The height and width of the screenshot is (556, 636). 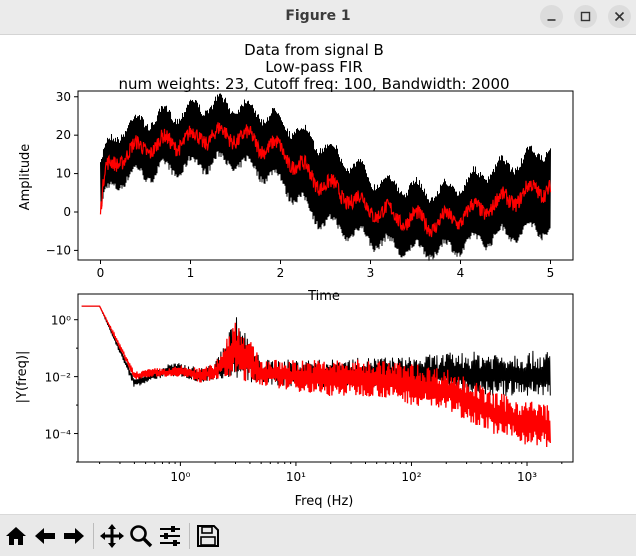 I want to click on forward-button, so click(x=74, y=536).